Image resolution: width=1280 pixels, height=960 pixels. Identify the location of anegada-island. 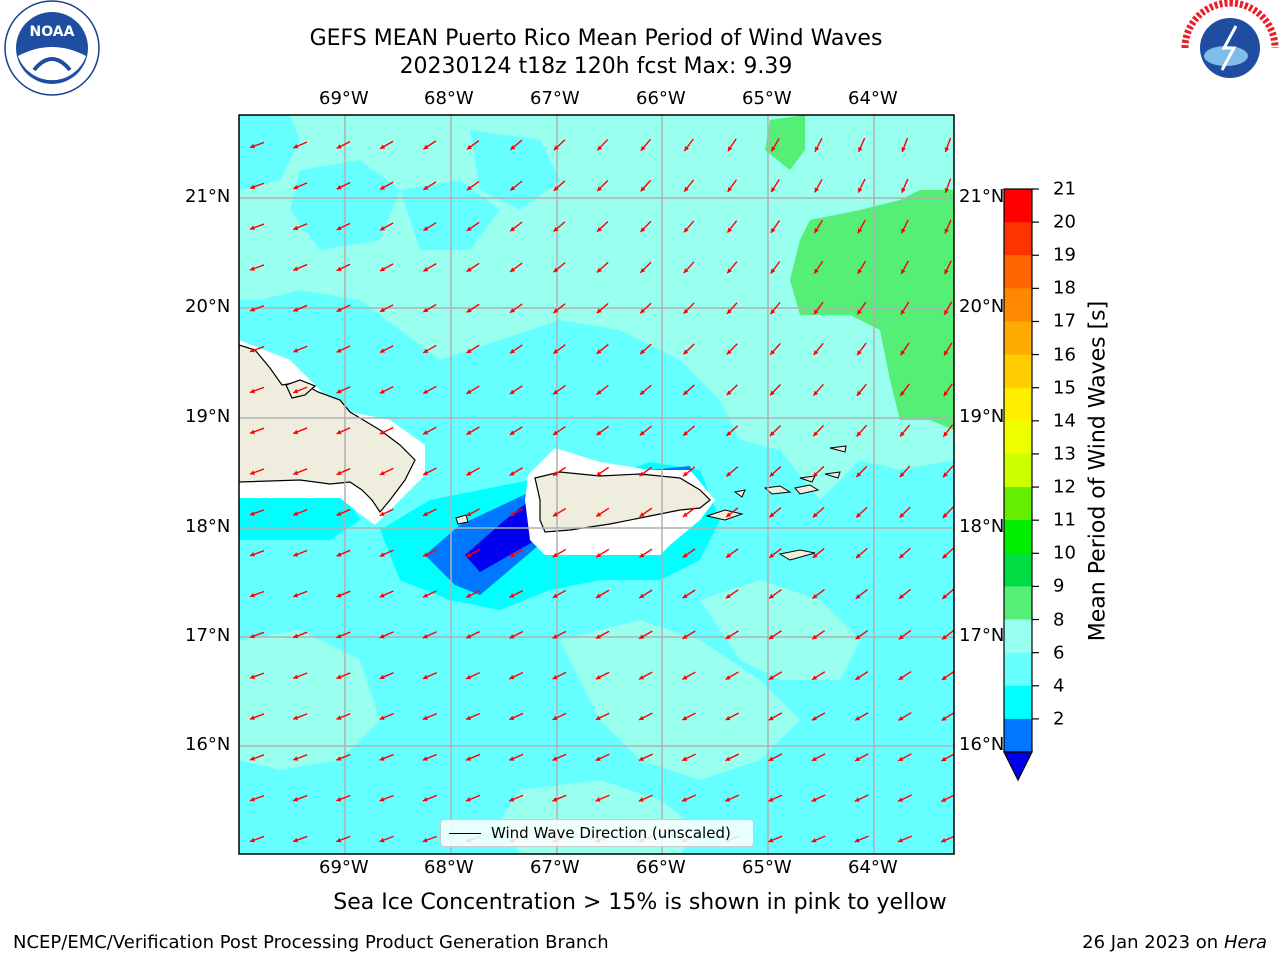
(838, 449).